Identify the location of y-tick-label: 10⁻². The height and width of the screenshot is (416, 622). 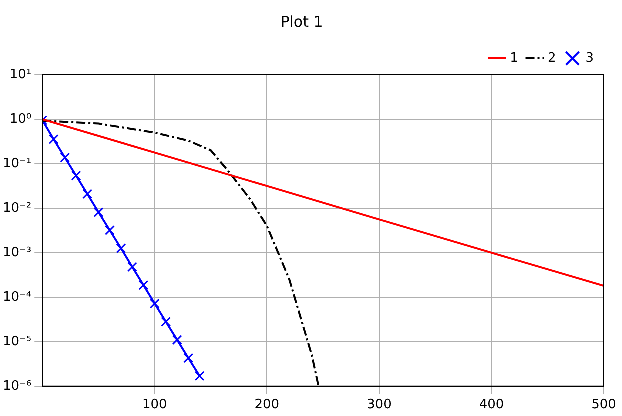
(17, 208).